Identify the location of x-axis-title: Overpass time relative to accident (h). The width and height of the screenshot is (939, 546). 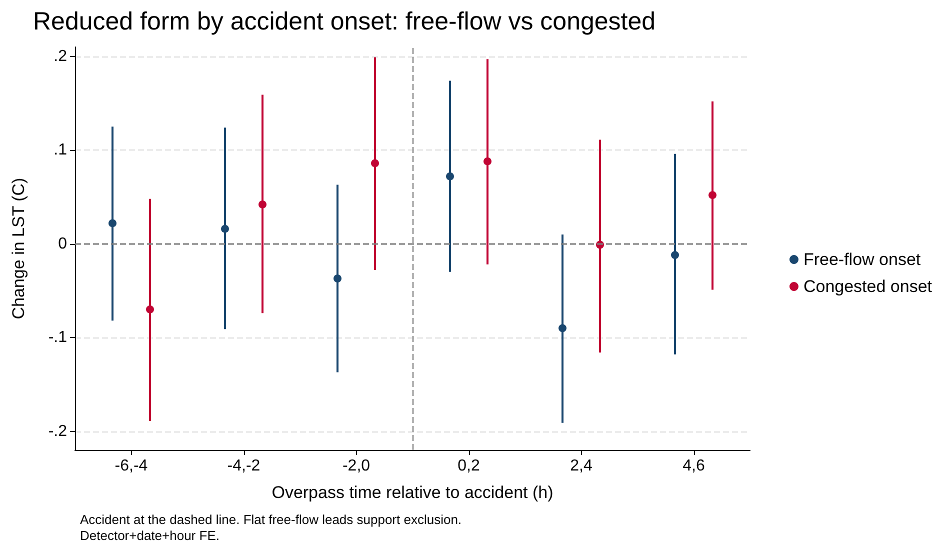
(413, 492).